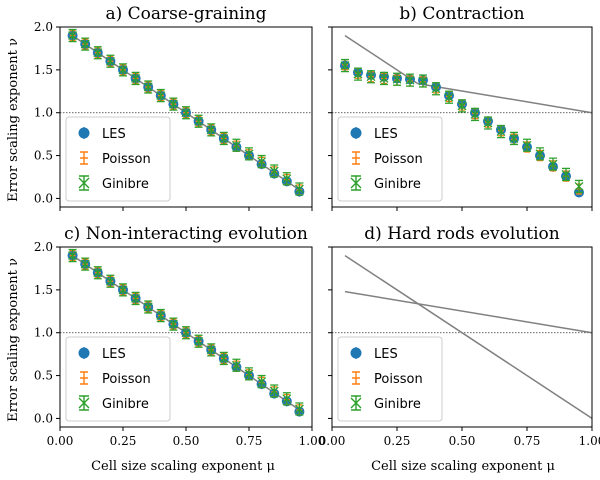 The width and height of the screenshot is (600, 480). What do you see at coordinates (43, 70) in the screenshot?
I see `y-tick-label: 1.5` at bounding box center [43, 70].